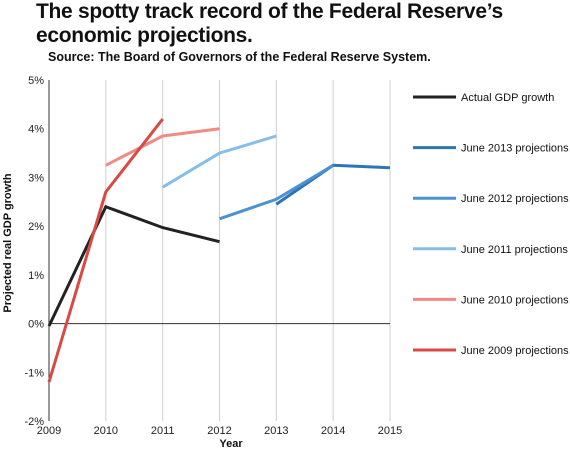 This screenshot has height=452, width=570. I want to click on legend-label: June 2010 projections, so click(515, 300).